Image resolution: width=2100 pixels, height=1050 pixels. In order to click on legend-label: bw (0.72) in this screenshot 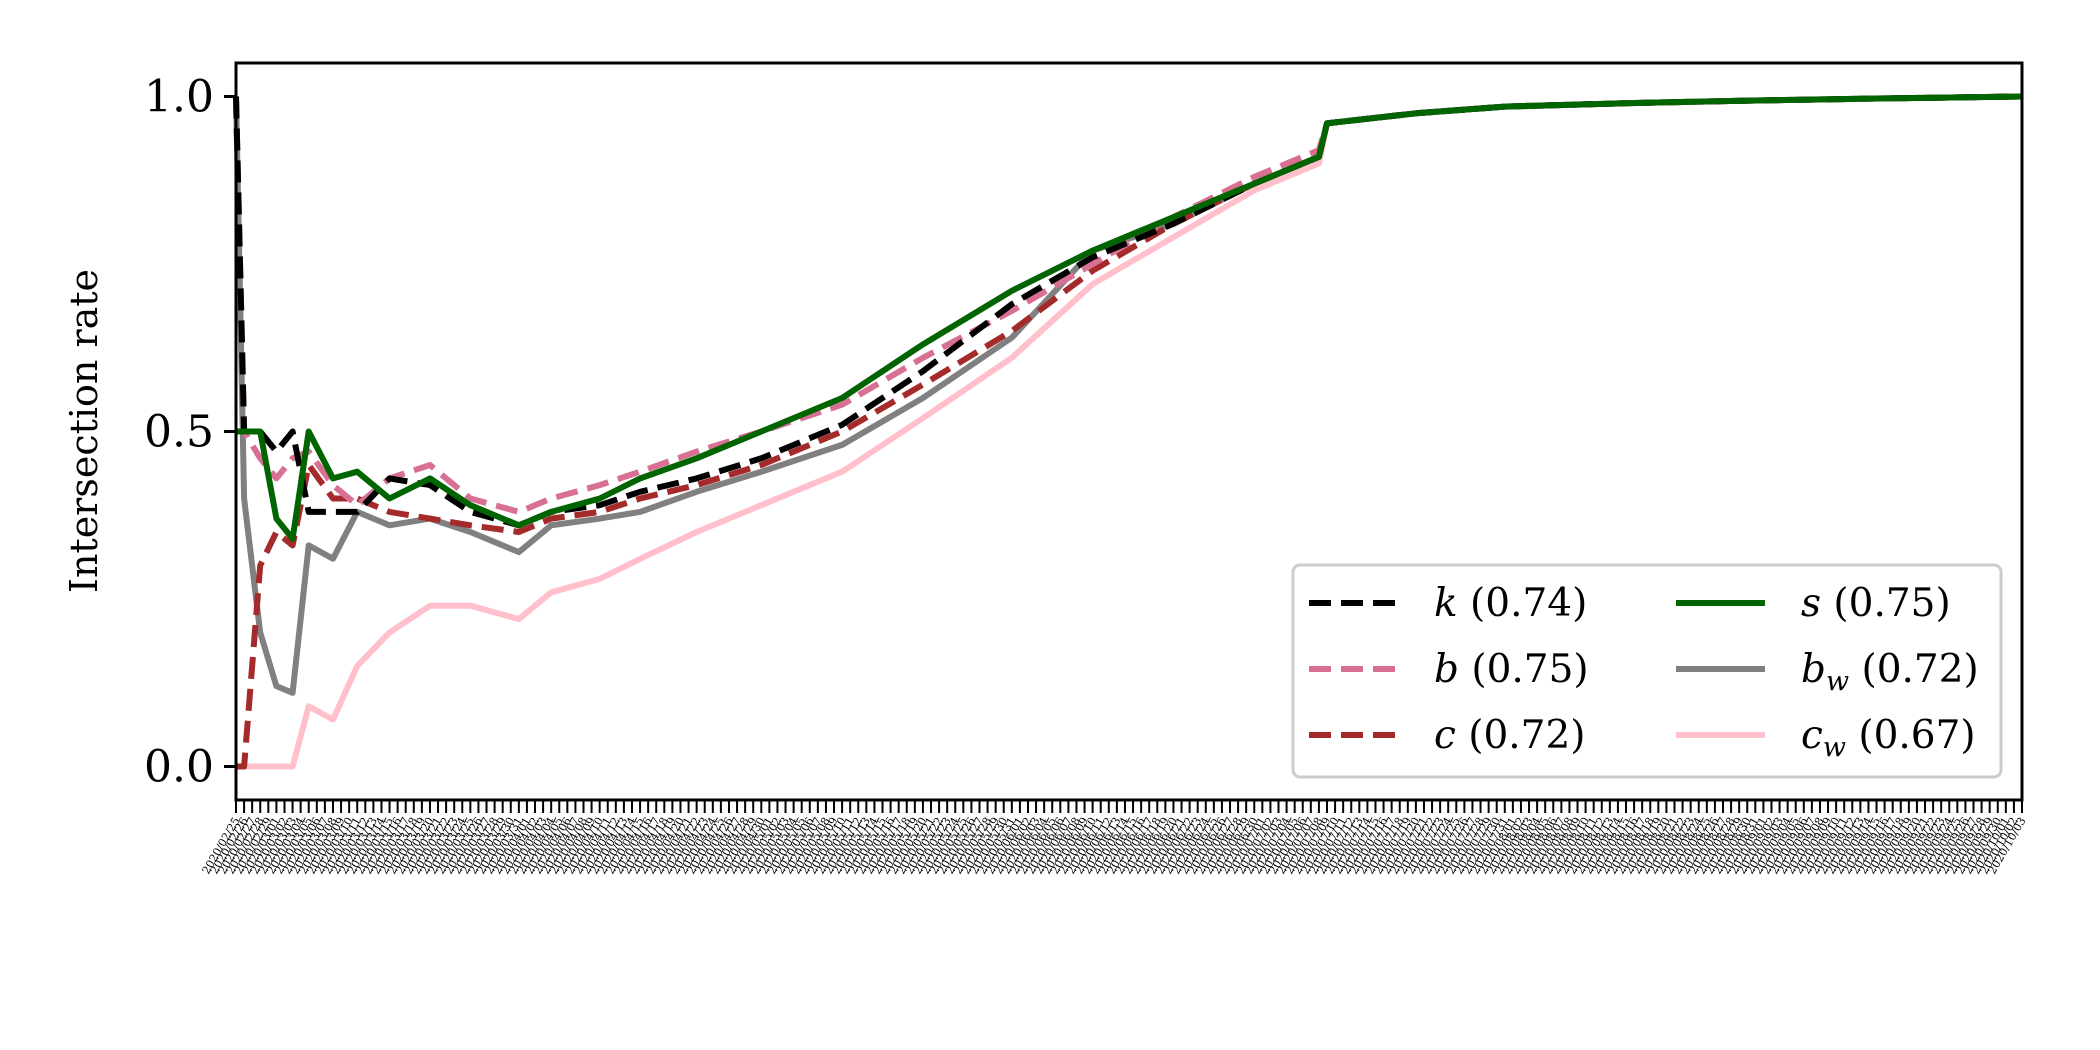, I will do `click(1890, 672)`.